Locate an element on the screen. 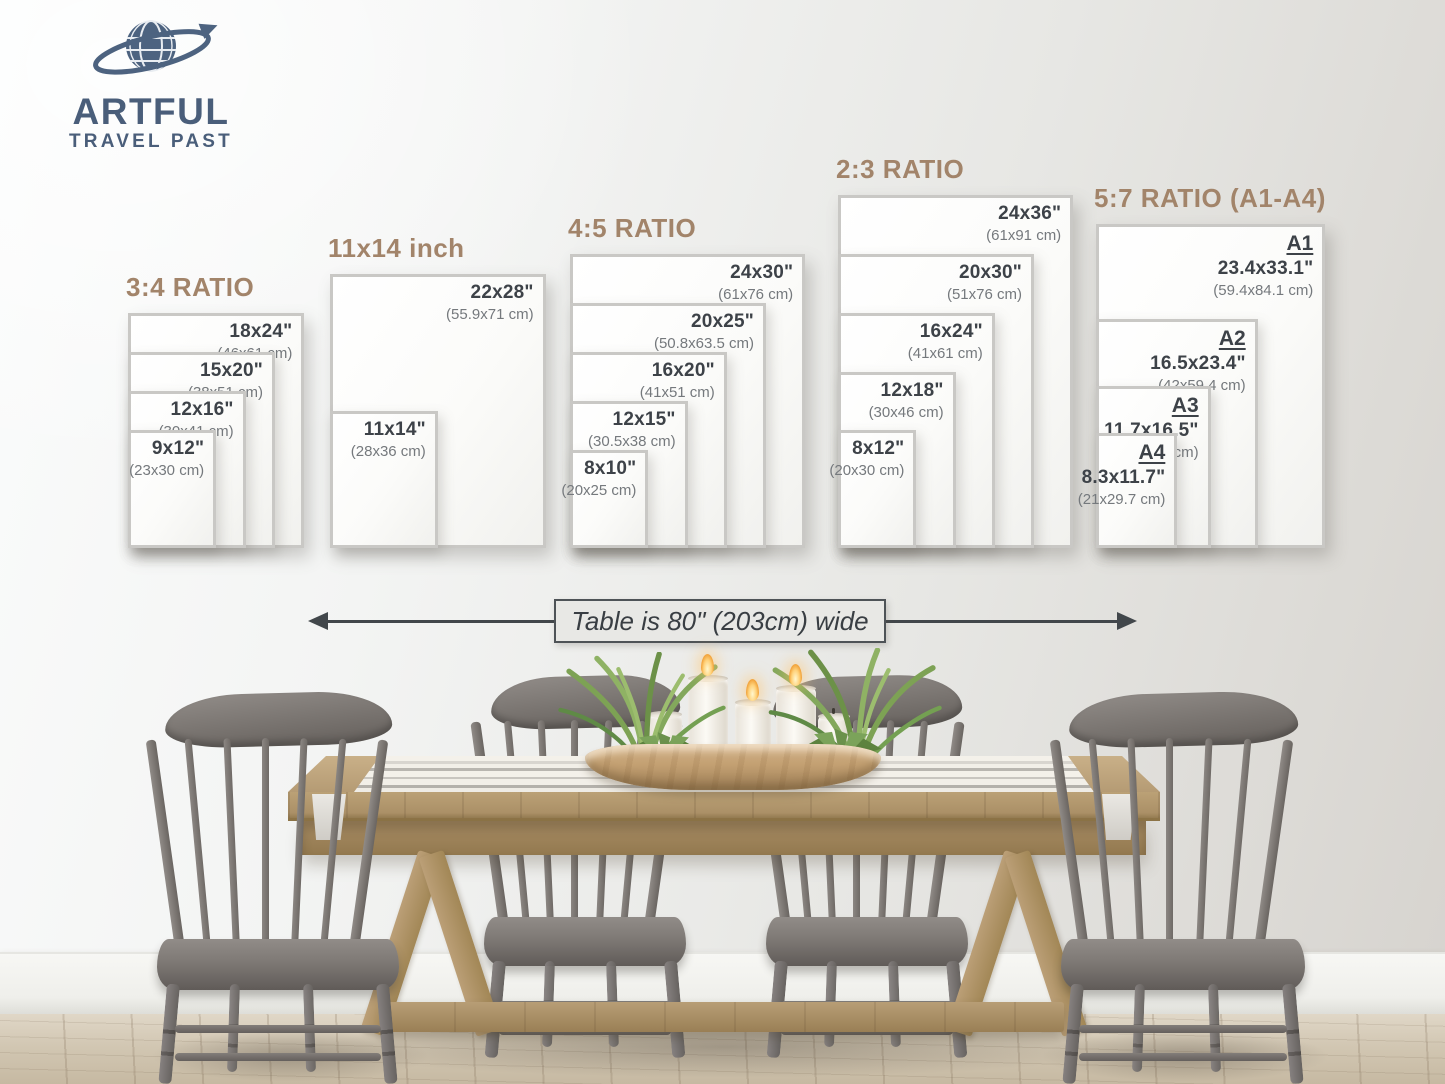 The height and width of the screenshot is (1084, 1445). candle-wick is located at coordinates (833, 711).